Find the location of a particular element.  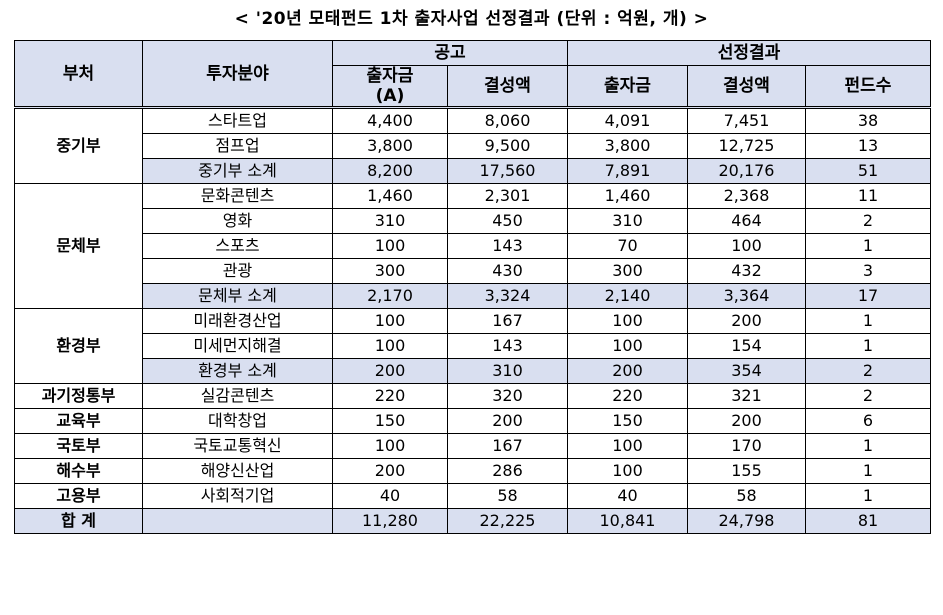

field-cell: 점프업 is located at coordinates (237, 146).